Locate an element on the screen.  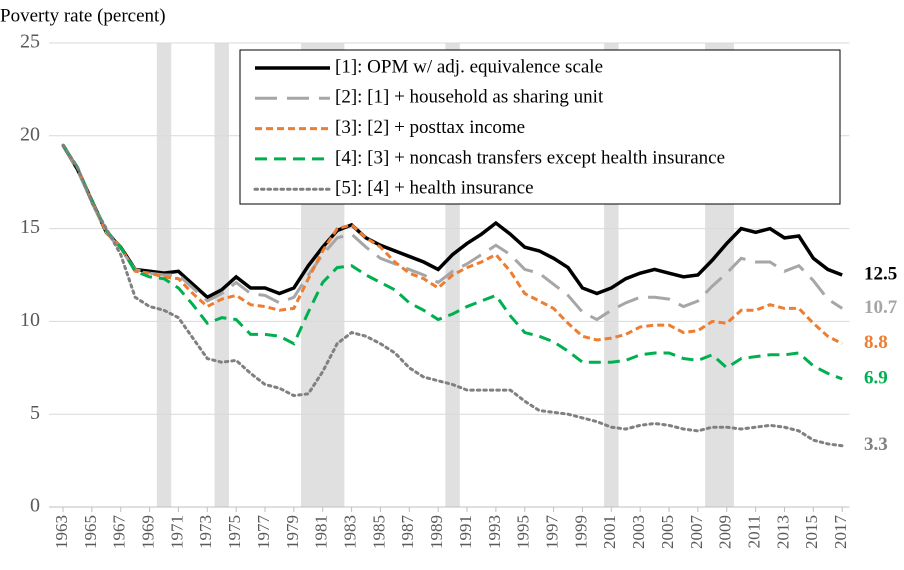
legend-label: [2]: [1] + household as sharing unit is located at coordinates (469, 97).